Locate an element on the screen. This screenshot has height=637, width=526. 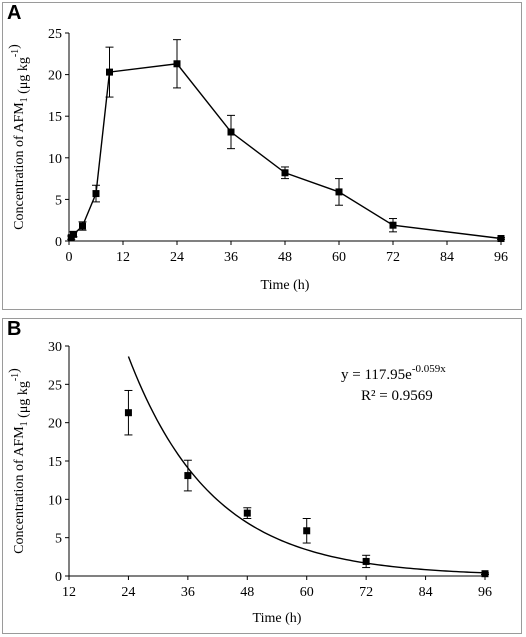
trendline-r2: R² = 0.9569 is located at coordinates (397, 396).